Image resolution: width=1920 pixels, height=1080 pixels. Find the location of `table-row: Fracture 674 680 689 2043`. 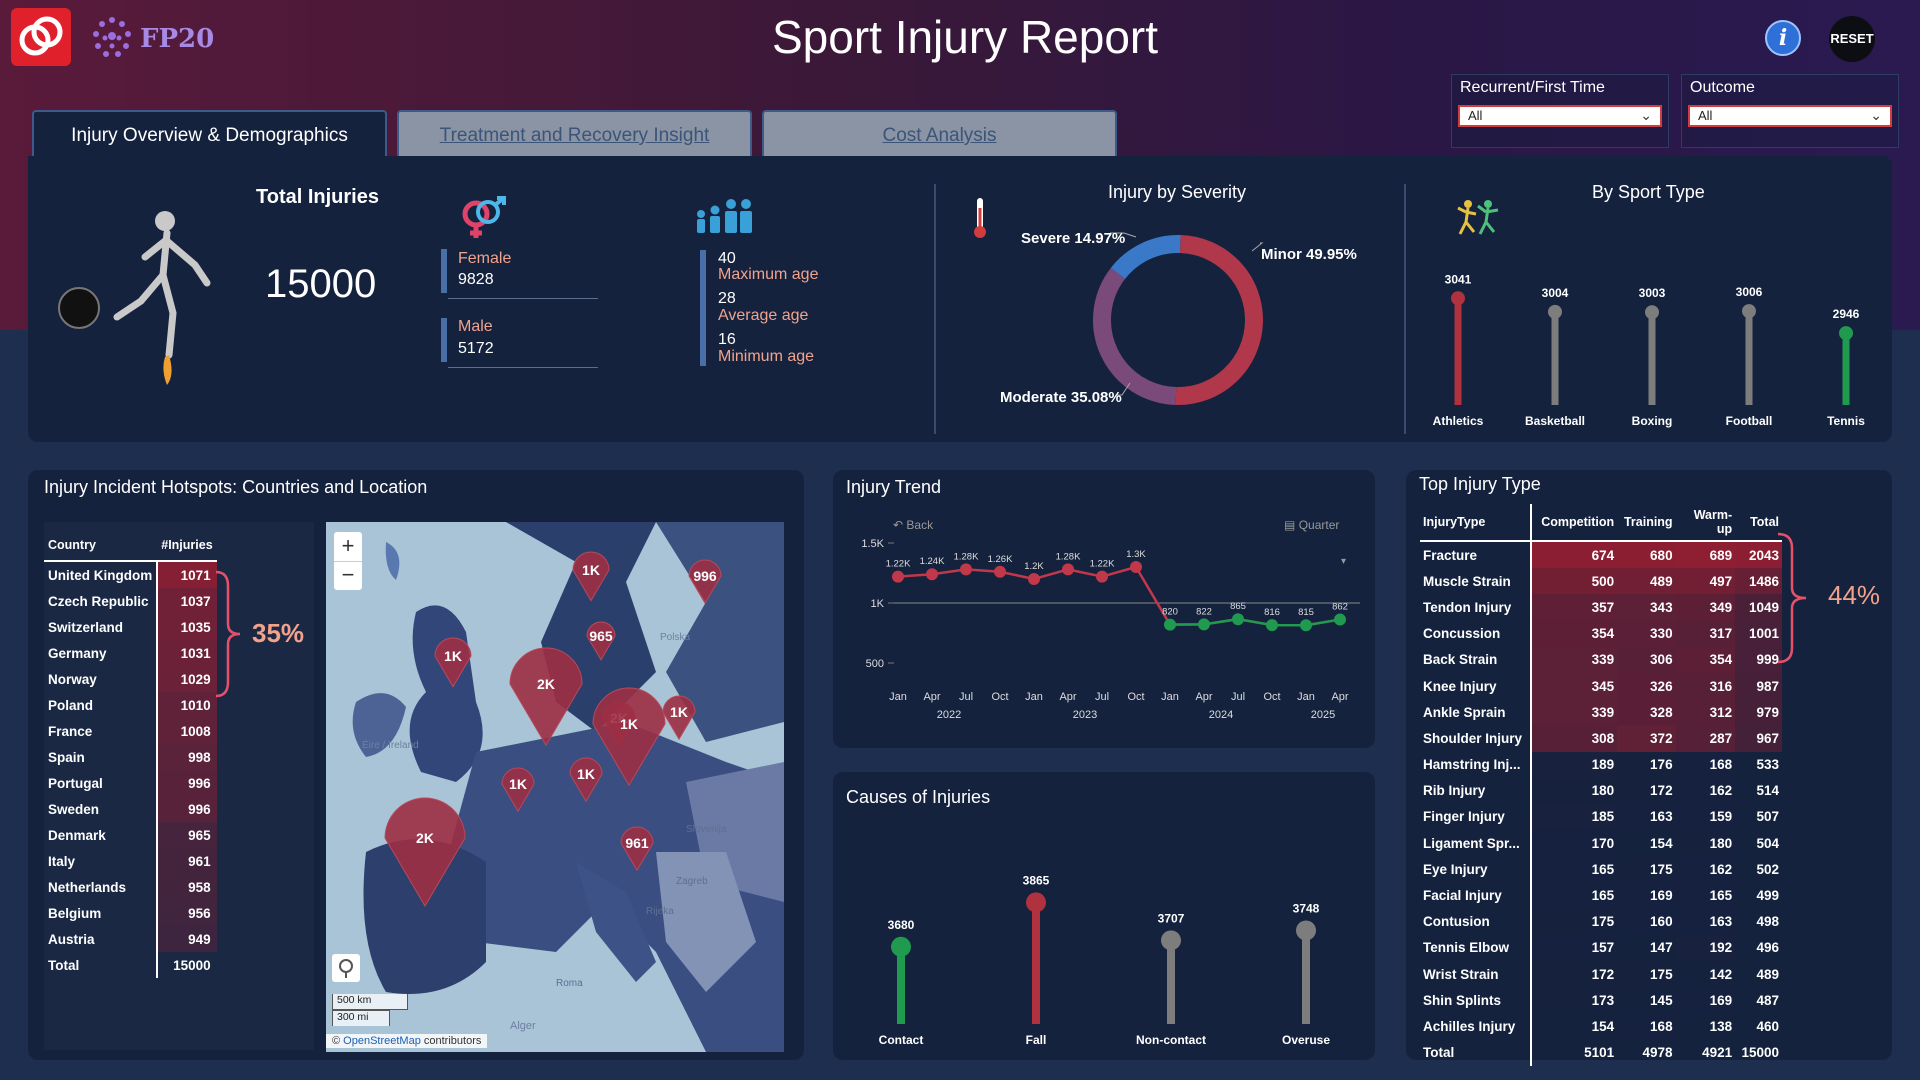

table-row: Fracture 674 680 689 2043 is located at coordinates (1601, 555).